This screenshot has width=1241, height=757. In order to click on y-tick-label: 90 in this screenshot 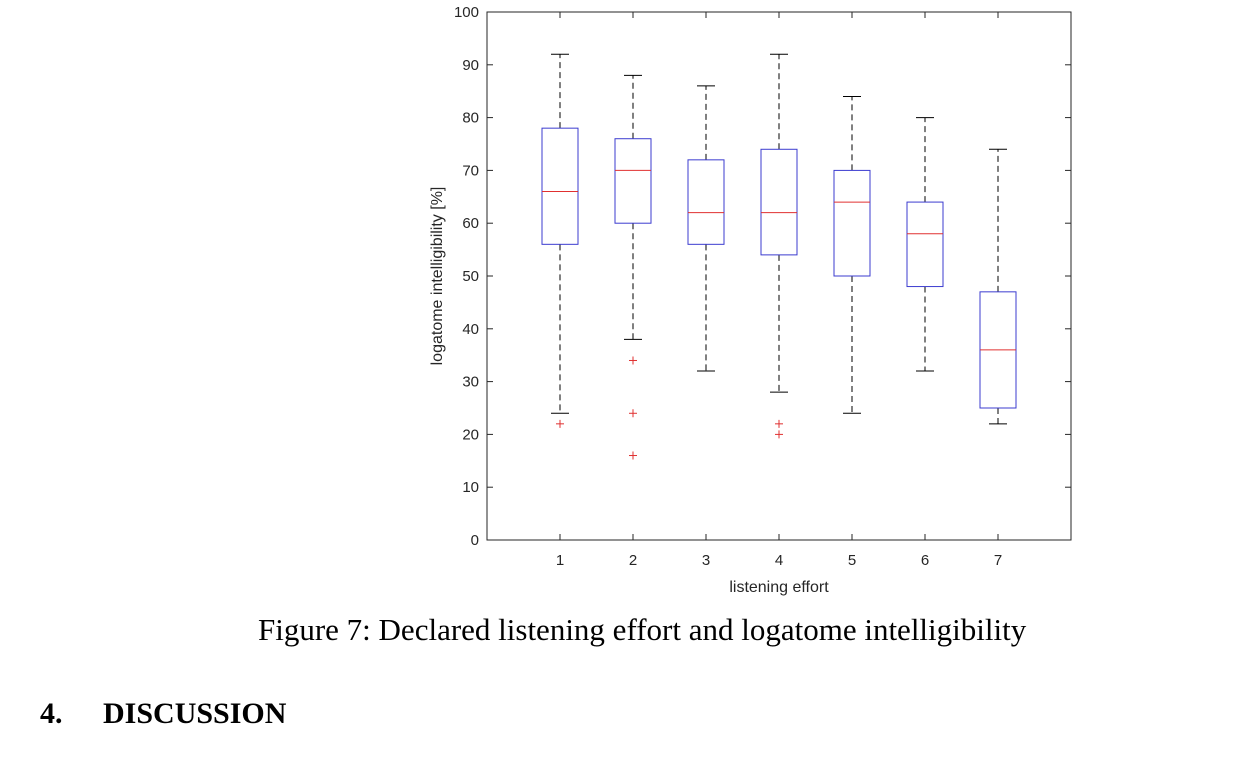, I will do `click(470, 65)`.